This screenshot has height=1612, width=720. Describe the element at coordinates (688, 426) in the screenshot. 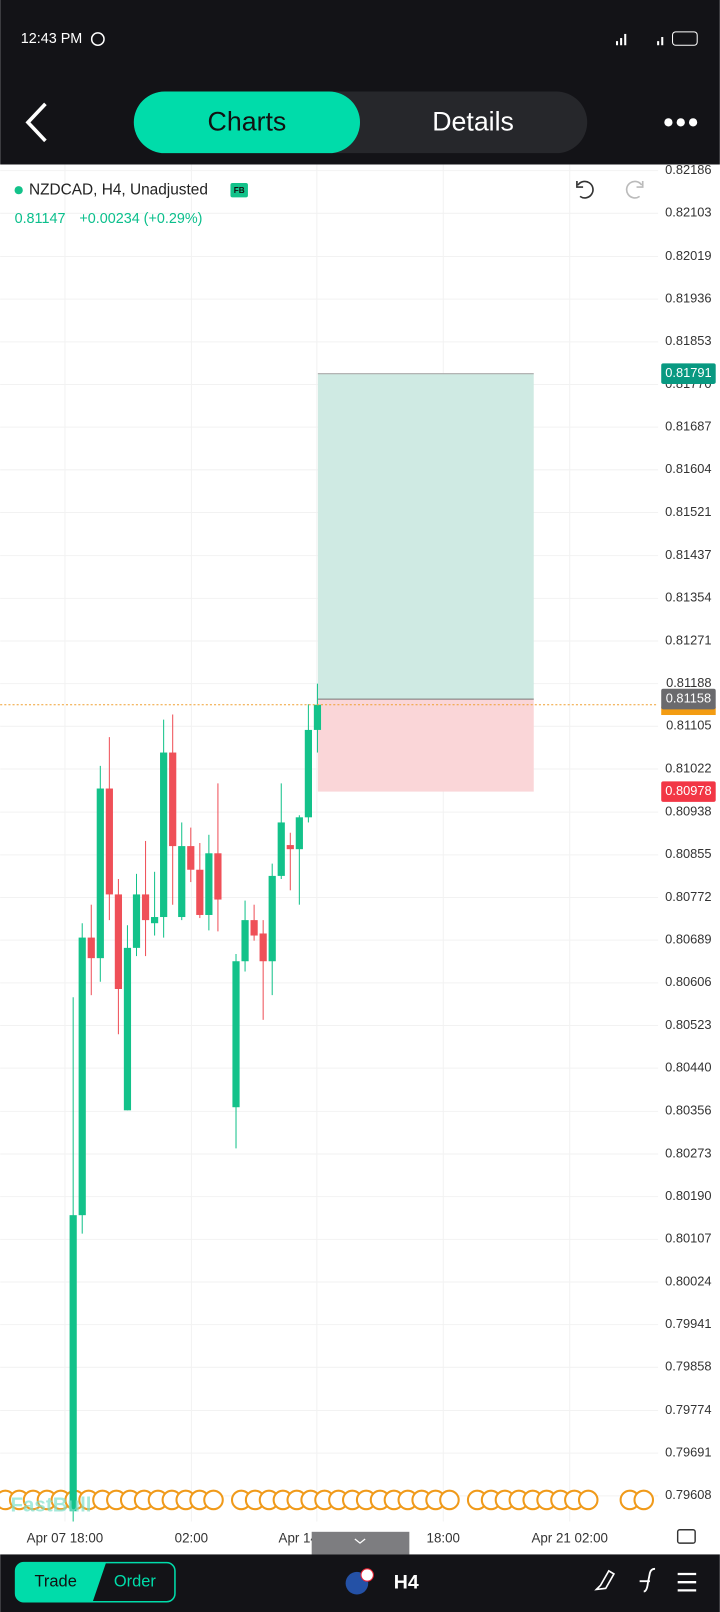

I see `y-tick-label: 0.81687` at that location.